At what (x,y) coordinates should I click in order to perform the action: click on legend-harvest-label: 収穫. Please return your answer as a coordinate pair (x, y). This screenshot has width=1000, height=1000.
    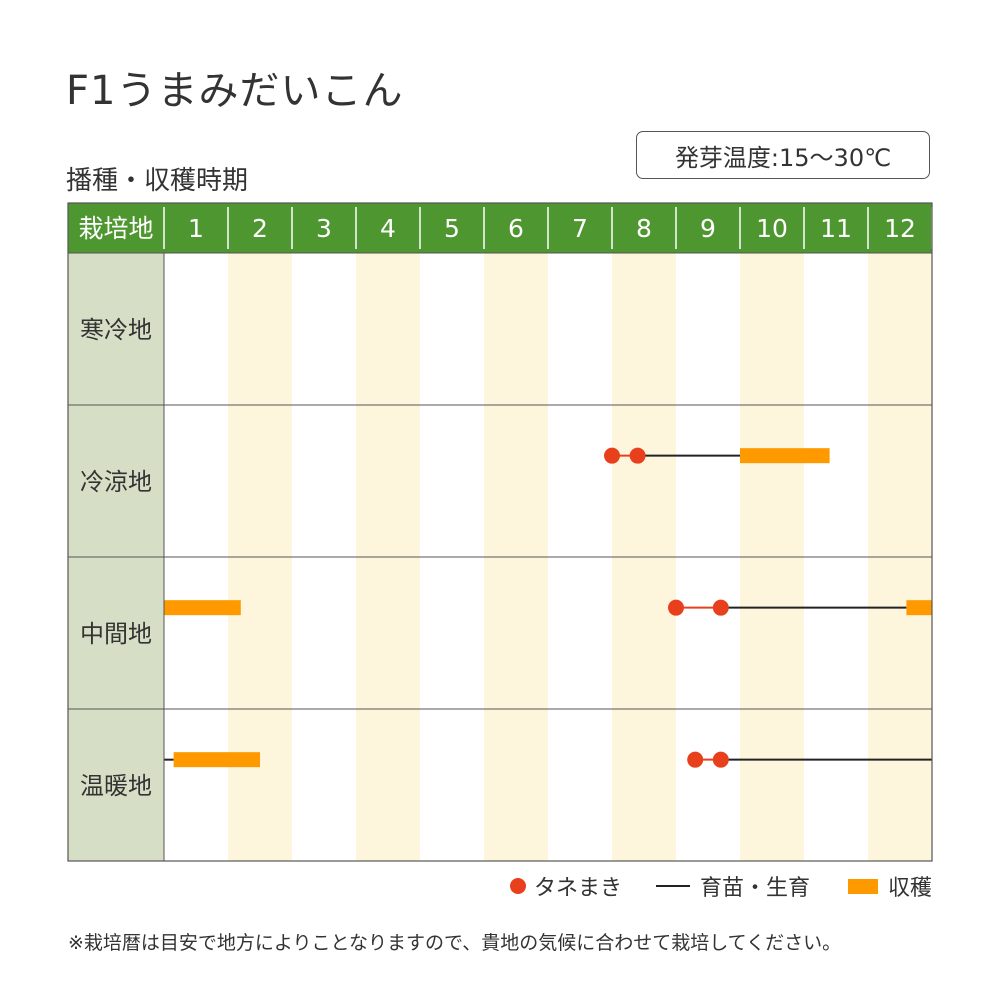
    Looking at the image, I should click on (910, 888).